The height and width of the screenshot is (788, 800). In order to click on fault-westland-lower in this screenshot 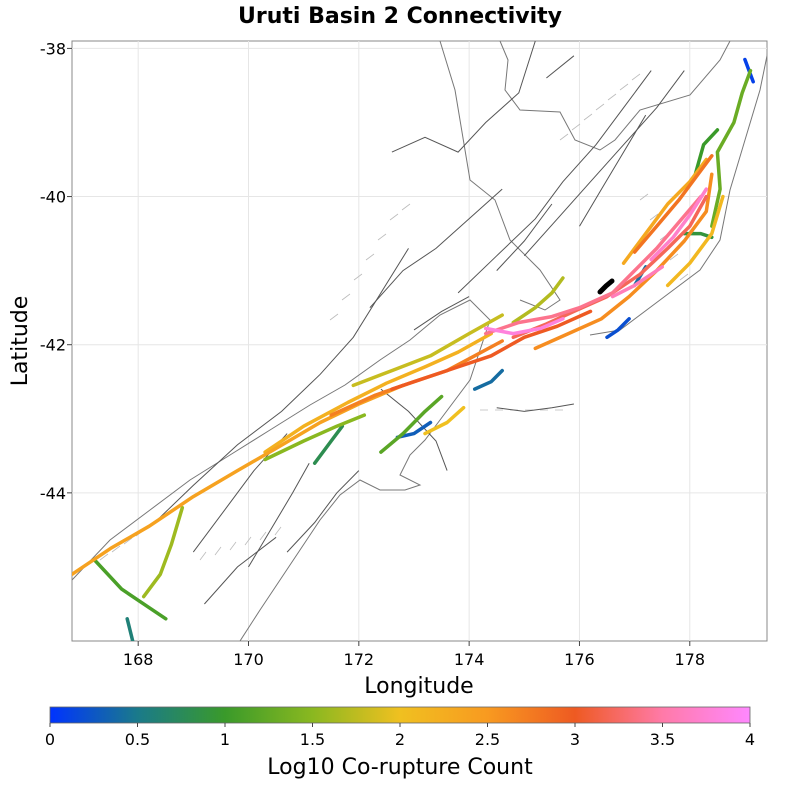, I will do `click(315, 437)`.